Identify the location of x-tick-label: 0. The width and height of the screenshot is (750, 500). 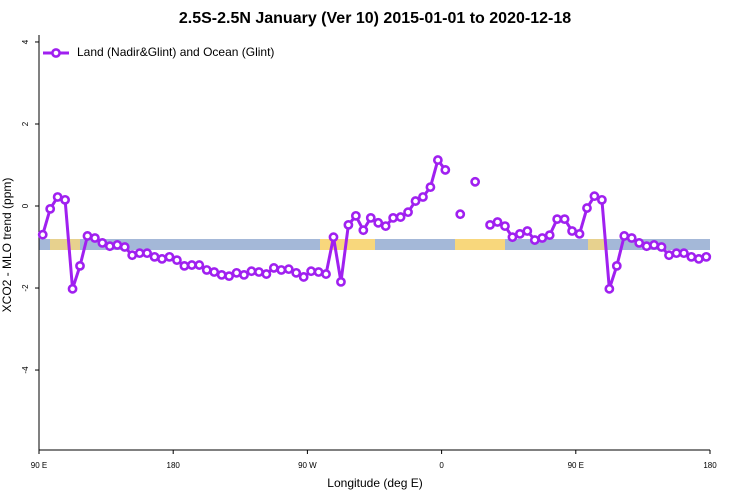
(441, 465).